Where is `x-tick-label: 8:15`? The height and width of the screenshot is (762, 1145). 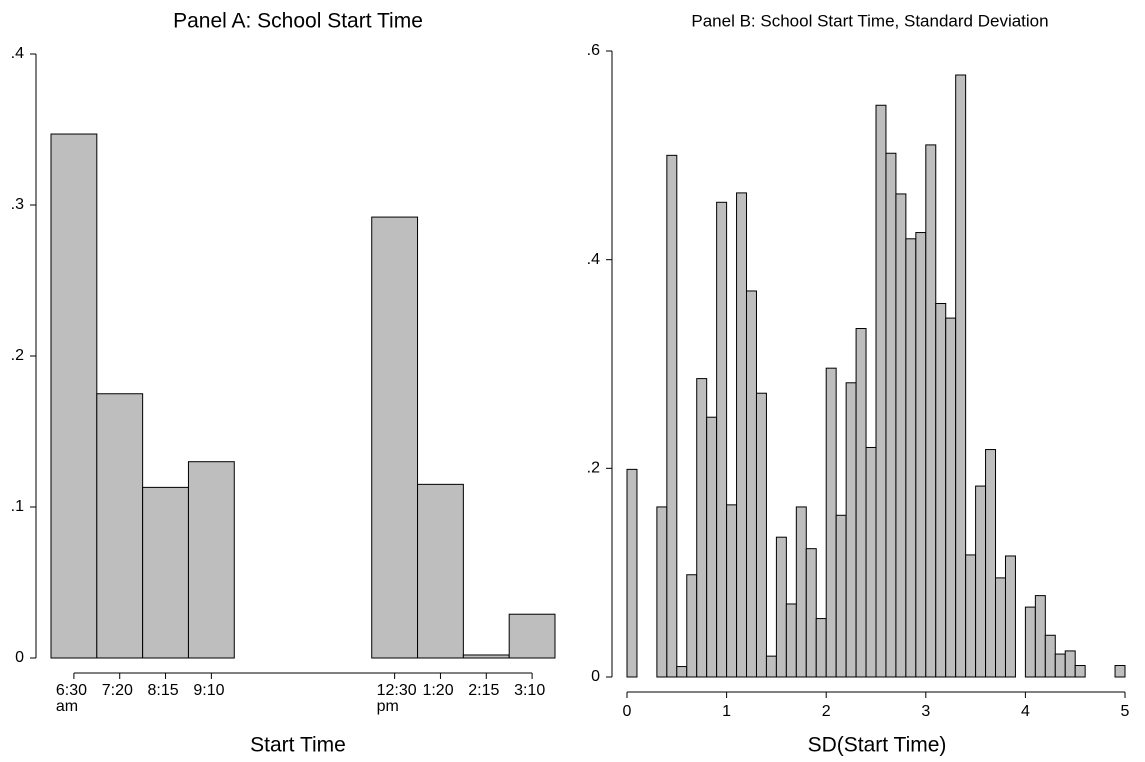 x-tick-label: 8:15 is located at coordinates (163, 690).